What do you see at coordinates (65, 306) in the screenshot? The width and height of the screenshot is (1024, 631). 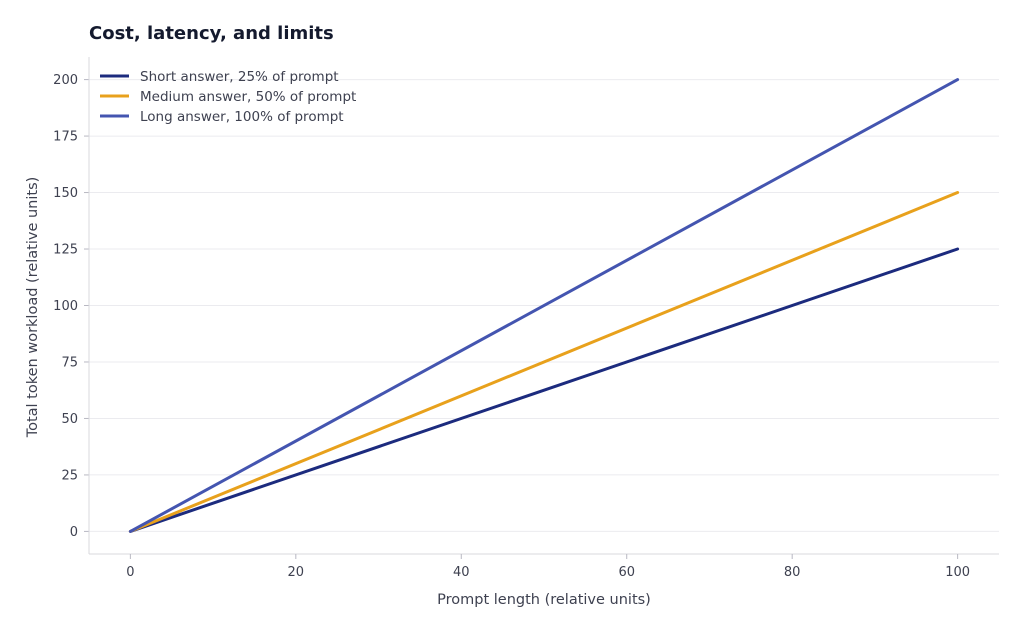 I see `y-tick-label: 100` at bounding box center [65, 306].